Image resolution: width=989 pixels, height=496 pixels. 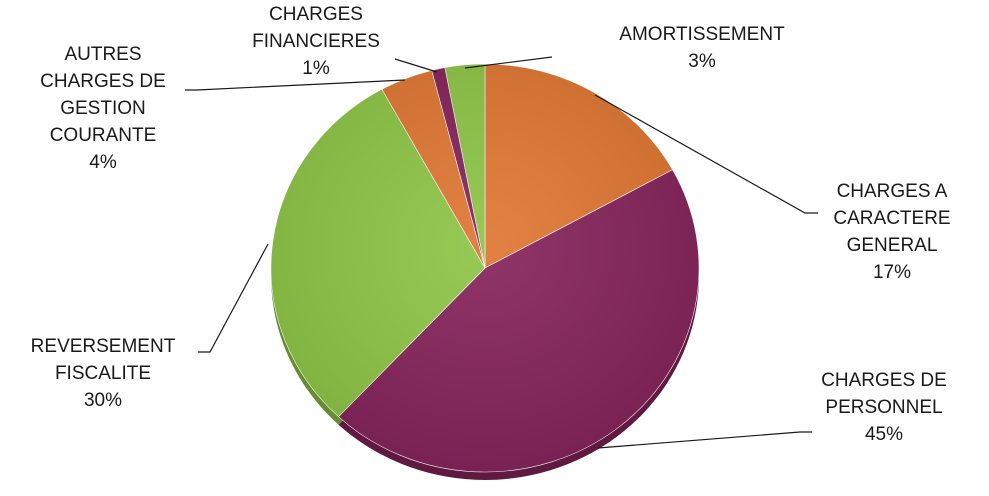 What do you see at coordinates (702, 61) in the screenshot?
I see `data-label-percent: 3%` at bounding box center [702, 61].